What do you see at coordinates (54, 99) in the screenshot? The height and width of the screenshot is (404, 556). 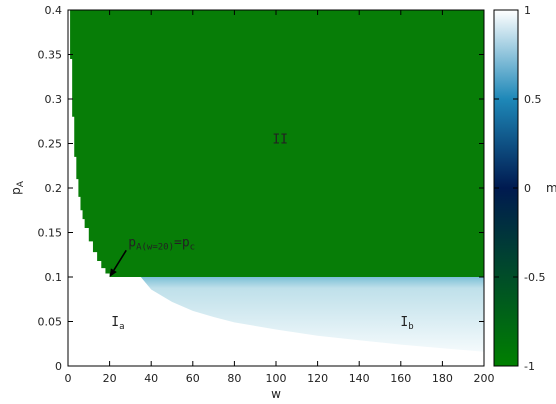 I see `y-tick-label: 0.3` at bounding box center [54, 99].